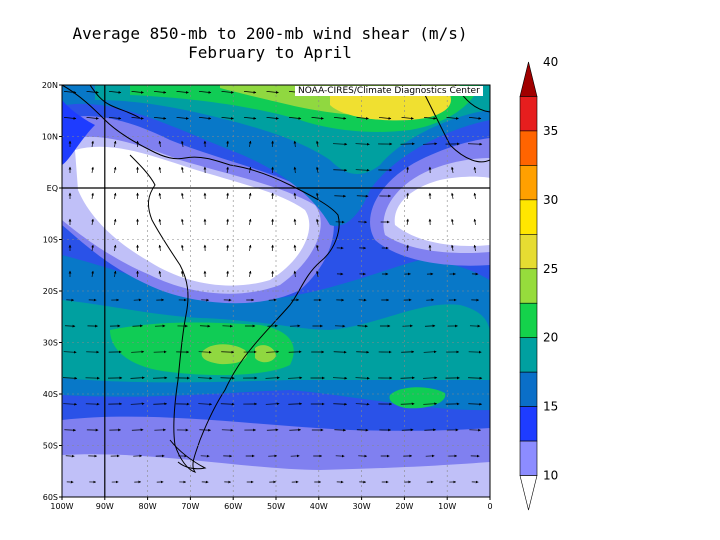  What do you see at coordinates (550, 131) in the screenshot?
I see `colorbar-label: 35` at bounding box center [550, 131].